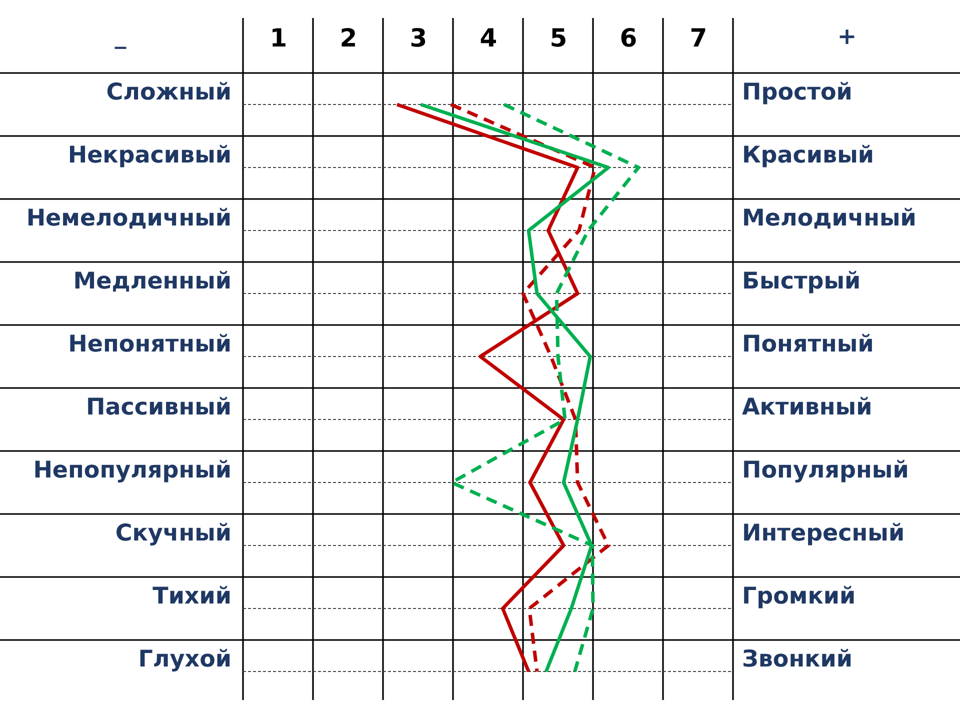 The width and height of the screenshot is (960, 720). Describe the element at coordinates (169, 93) in the screenshot. I see `y-tick-label: Сложный` at that location.